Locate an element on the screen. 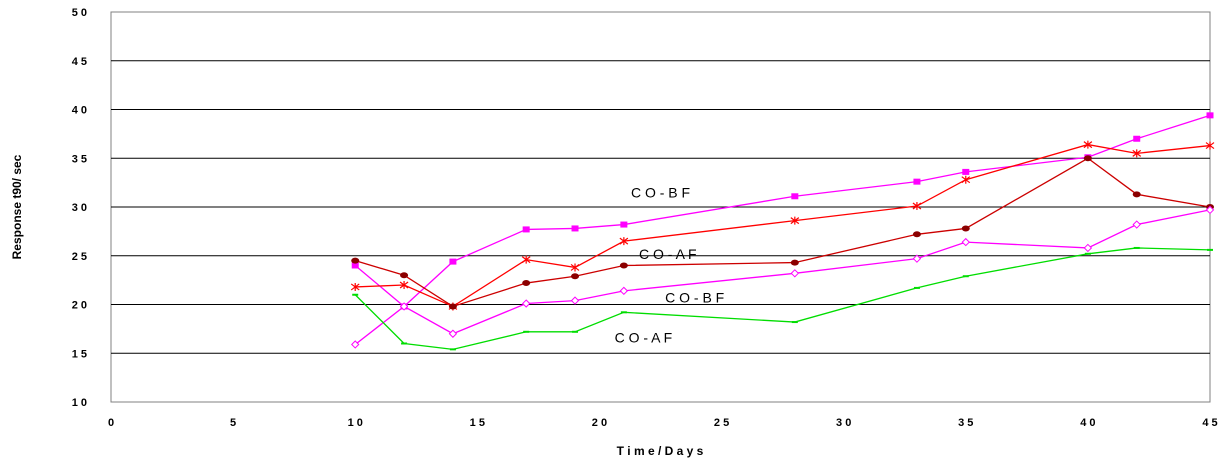 This screenshot has height=461, width=1228. y-tick-label: 2 5 is located at coordinates (79, 257).